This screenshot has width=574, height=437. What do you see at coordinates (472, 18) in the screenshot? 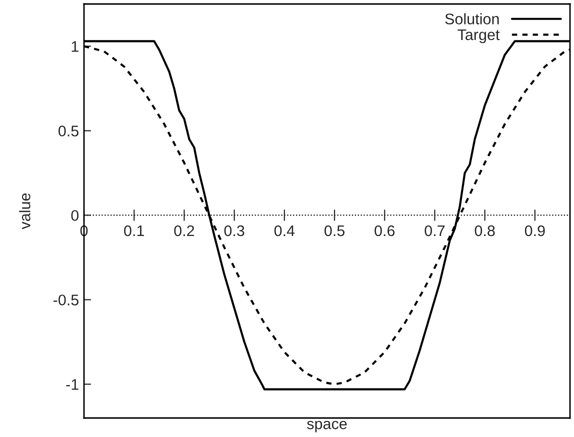
I see `legend-label: Solution` at bounding box center [472, 18].